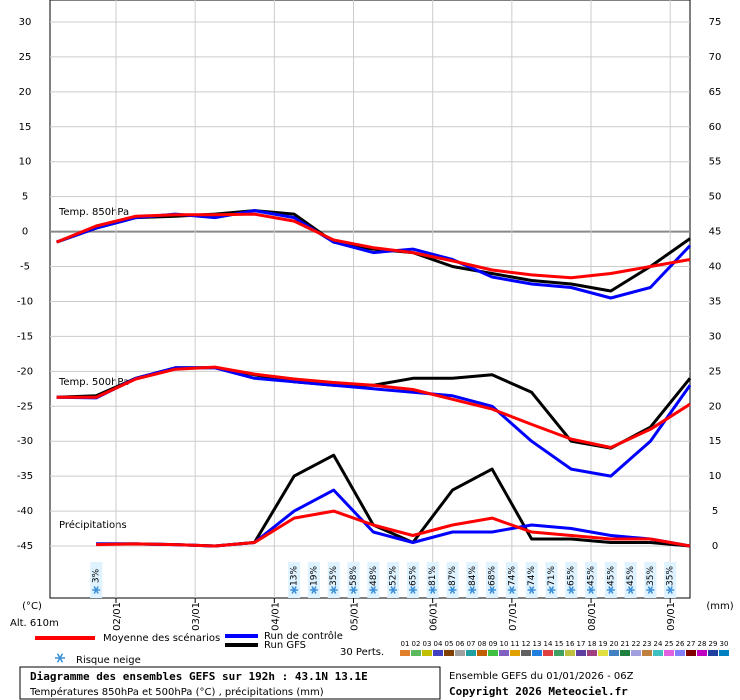 The image size is (740, 700). Describe the element at coordinates (552, 576) in the screenshot. I see `snow-risk-label: 71%` at that location.